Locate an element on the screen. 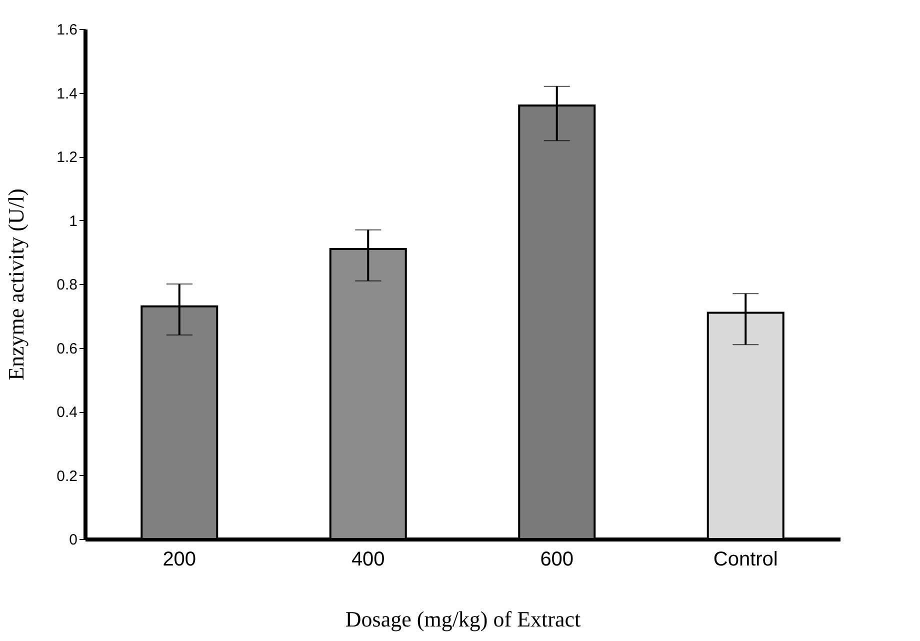 This screenshot has width=920, height=641. y-tick-label: 0.4 is located at coordinates (67, 412).